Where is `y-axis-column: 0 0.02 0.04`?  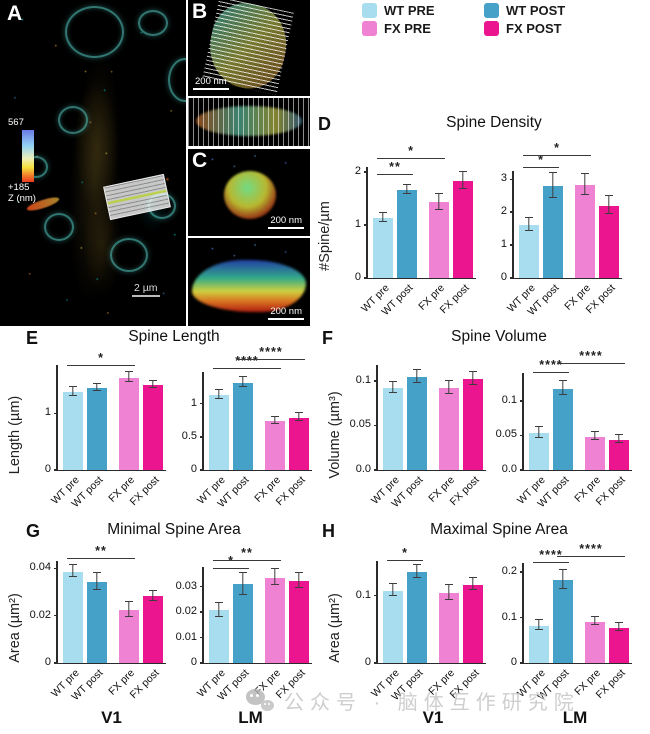 y-axis-column: 0 0.02 0.04 is located at coordinates (43, 607).